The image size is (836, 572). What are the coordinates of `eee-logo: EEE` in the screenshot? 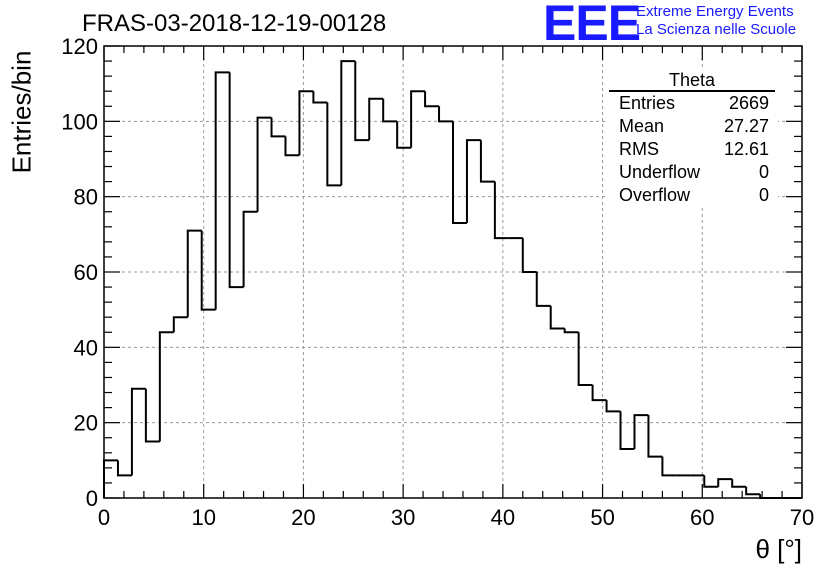 It's located at (592, 25).